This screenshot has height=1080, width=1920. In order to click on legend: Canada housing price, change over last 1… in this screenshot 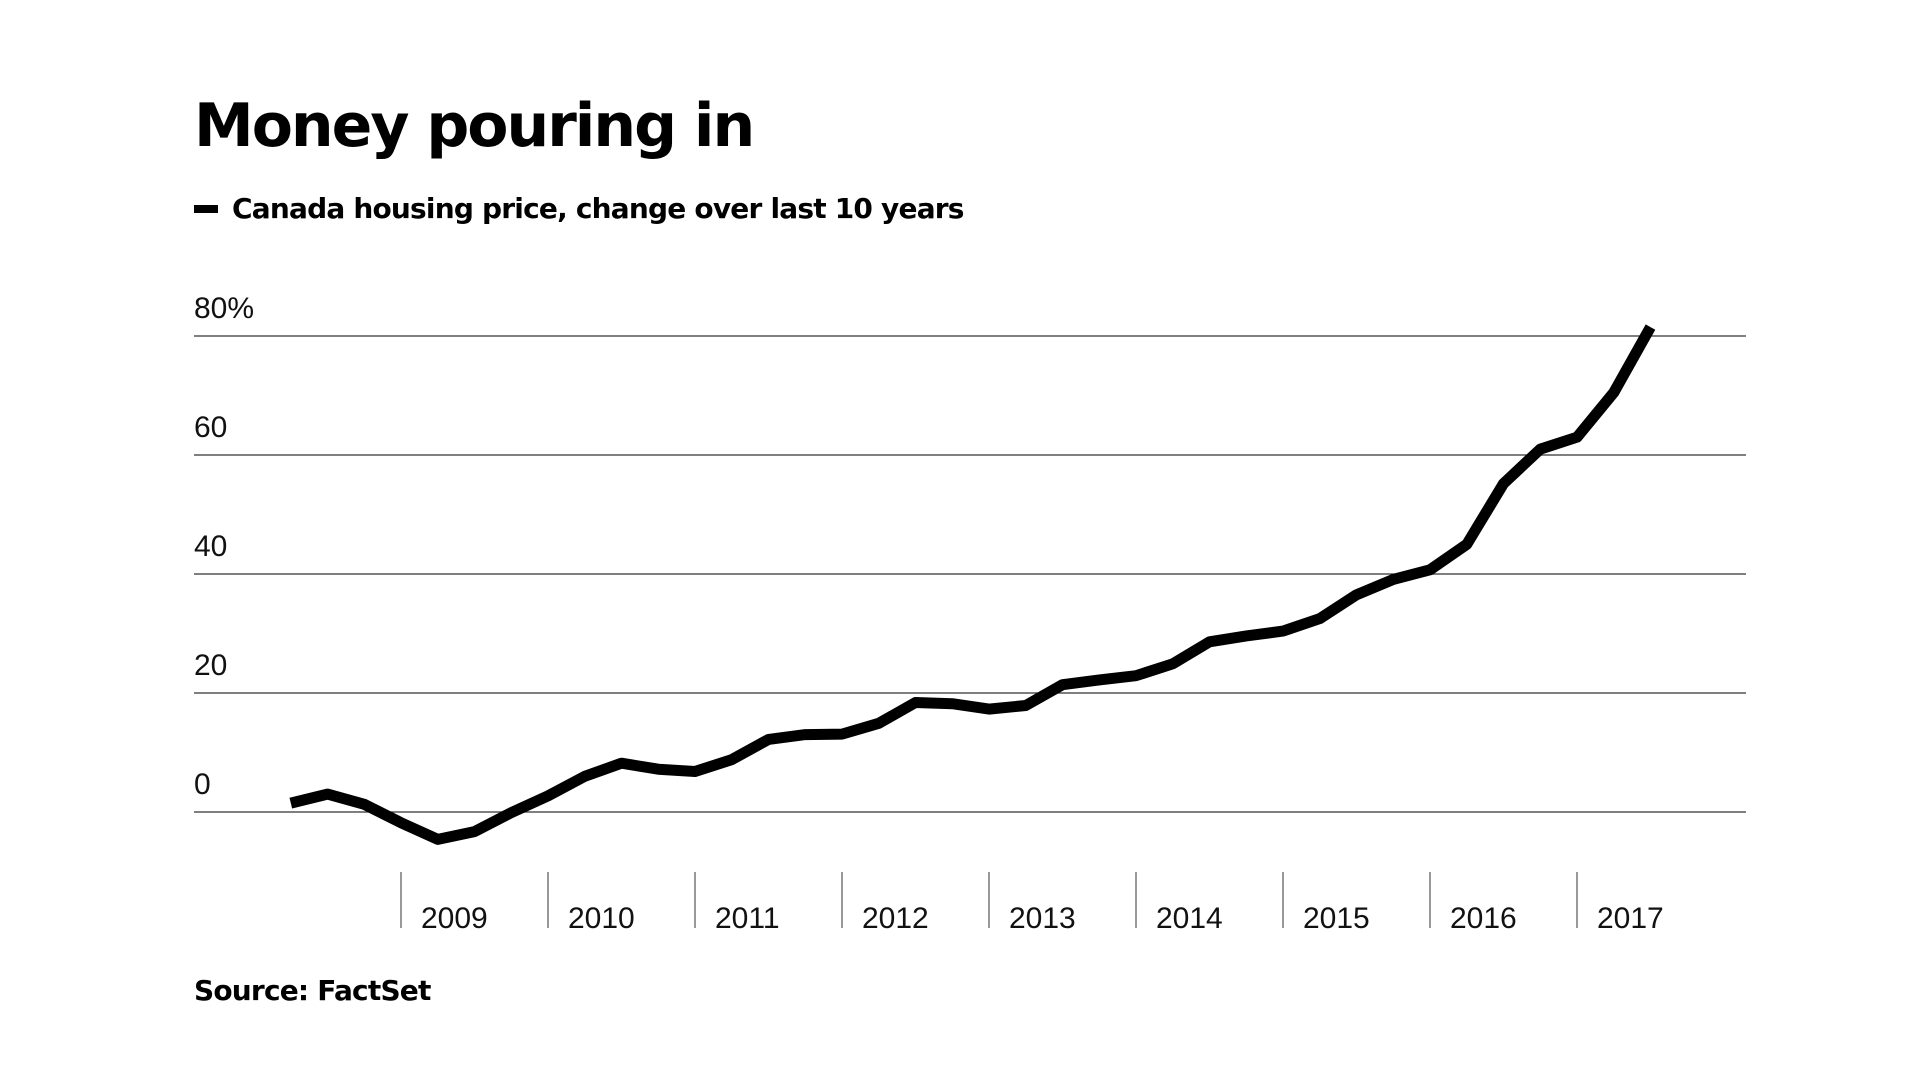, I will do `click(579, 208)`.